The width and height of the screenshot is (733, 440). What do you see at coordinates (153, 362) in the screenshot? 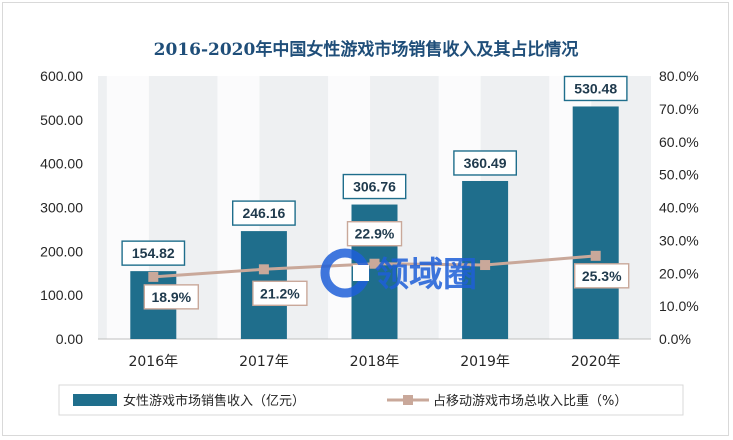
I see `x-axis-tick-label: 2016年` at bounding box center [153, 362].